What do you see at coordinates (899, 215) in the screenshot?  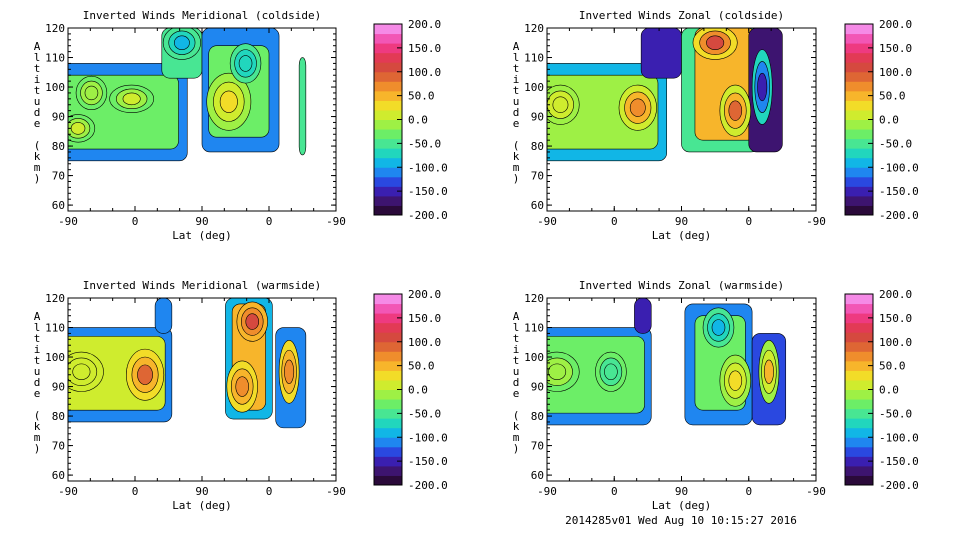 I see `colorbar-label: -200.0` at bounding box center [899, 215].